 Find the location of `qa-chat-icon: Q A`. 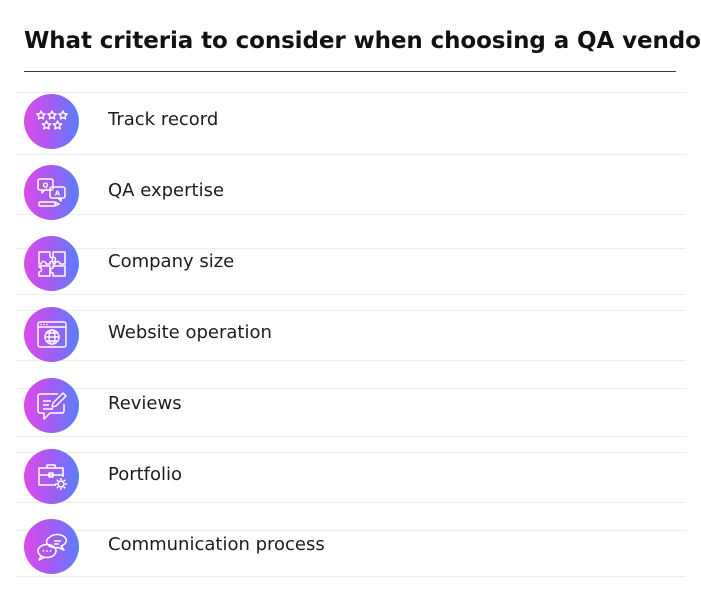

qa-chat-icon: Q A is located at coordinates (51, 192).